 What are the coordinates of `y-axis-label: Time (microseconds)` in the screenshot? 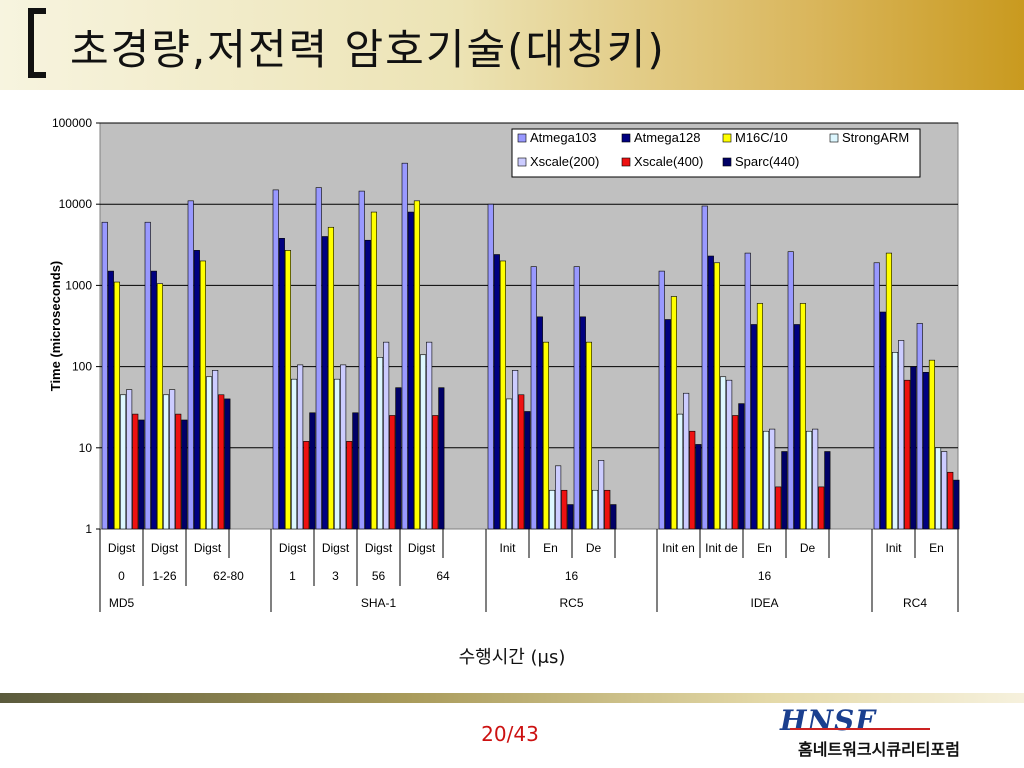 It's located at (55, 326).